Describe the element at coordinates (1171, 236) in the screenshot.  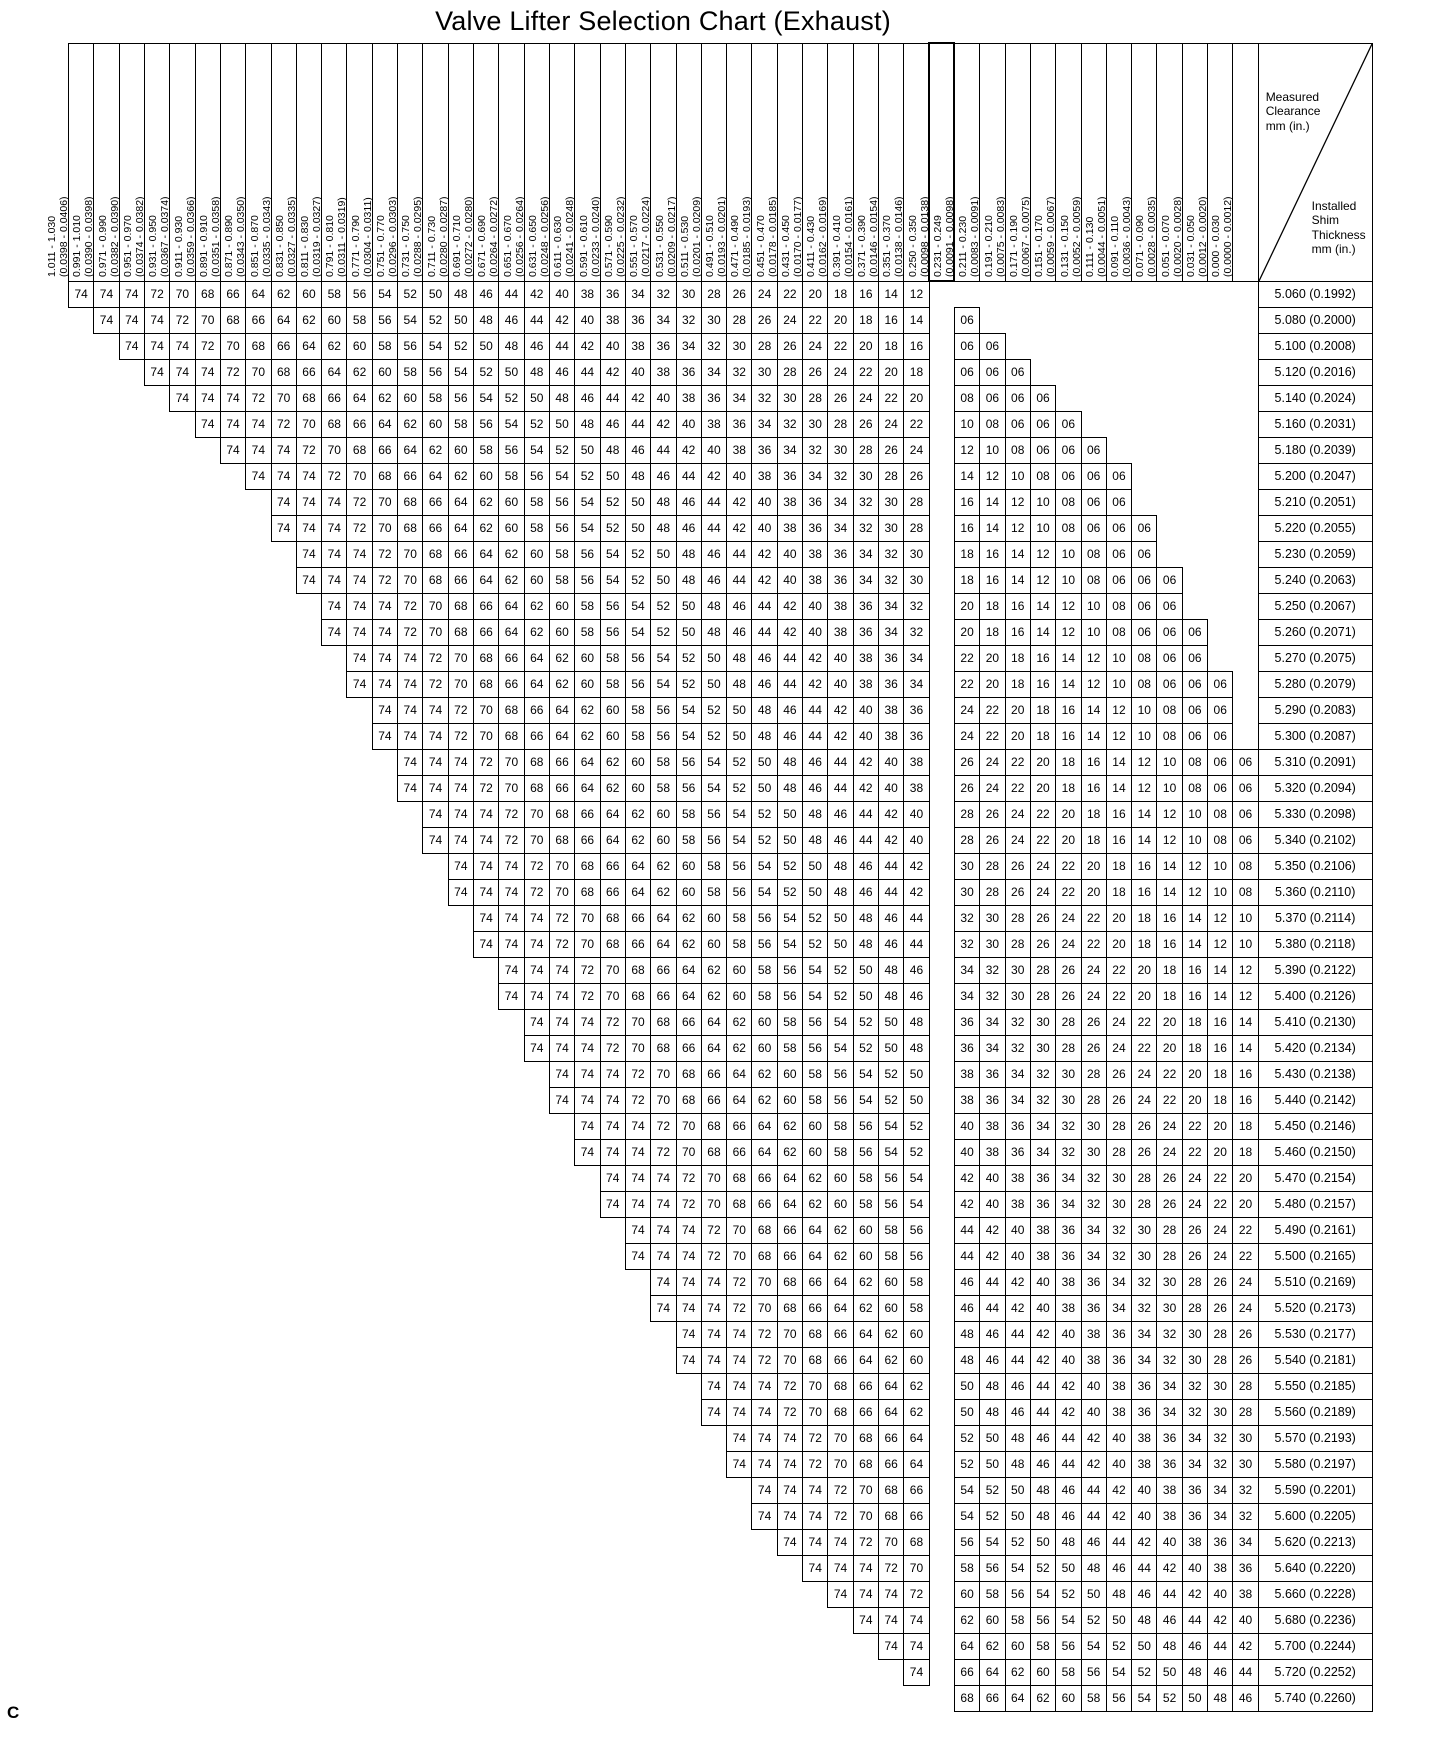
I see `clearance-range-text: 0.051 - 0.070 (0.0020 - 0.0028)` at that location.